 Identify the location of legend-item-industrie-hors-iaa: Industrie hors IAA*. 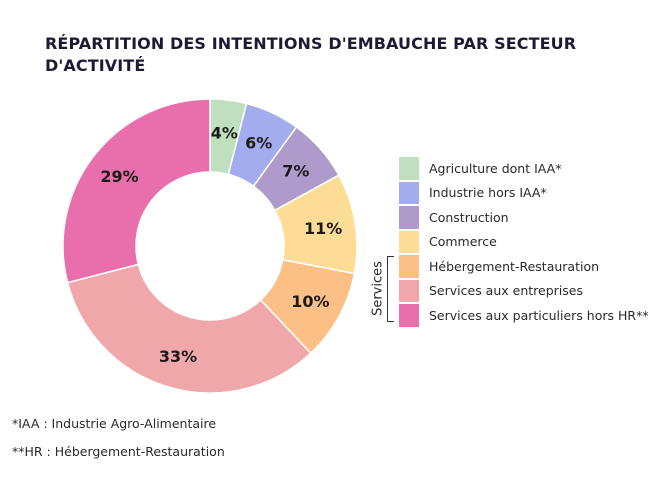
(524, 193).